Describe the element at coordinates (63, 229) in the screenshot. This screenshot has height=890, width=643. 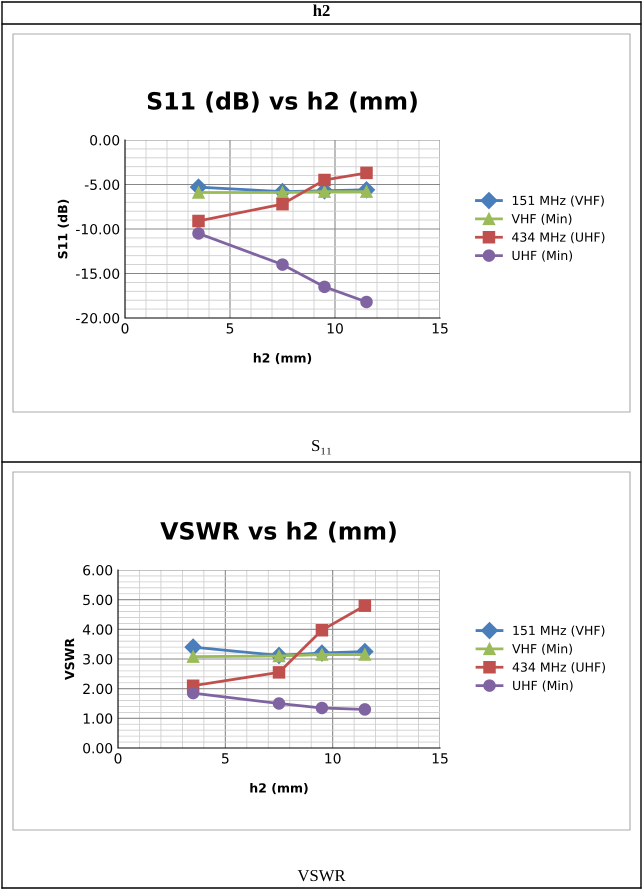
I see `y-axis-title: S11 (dB)` at that location.